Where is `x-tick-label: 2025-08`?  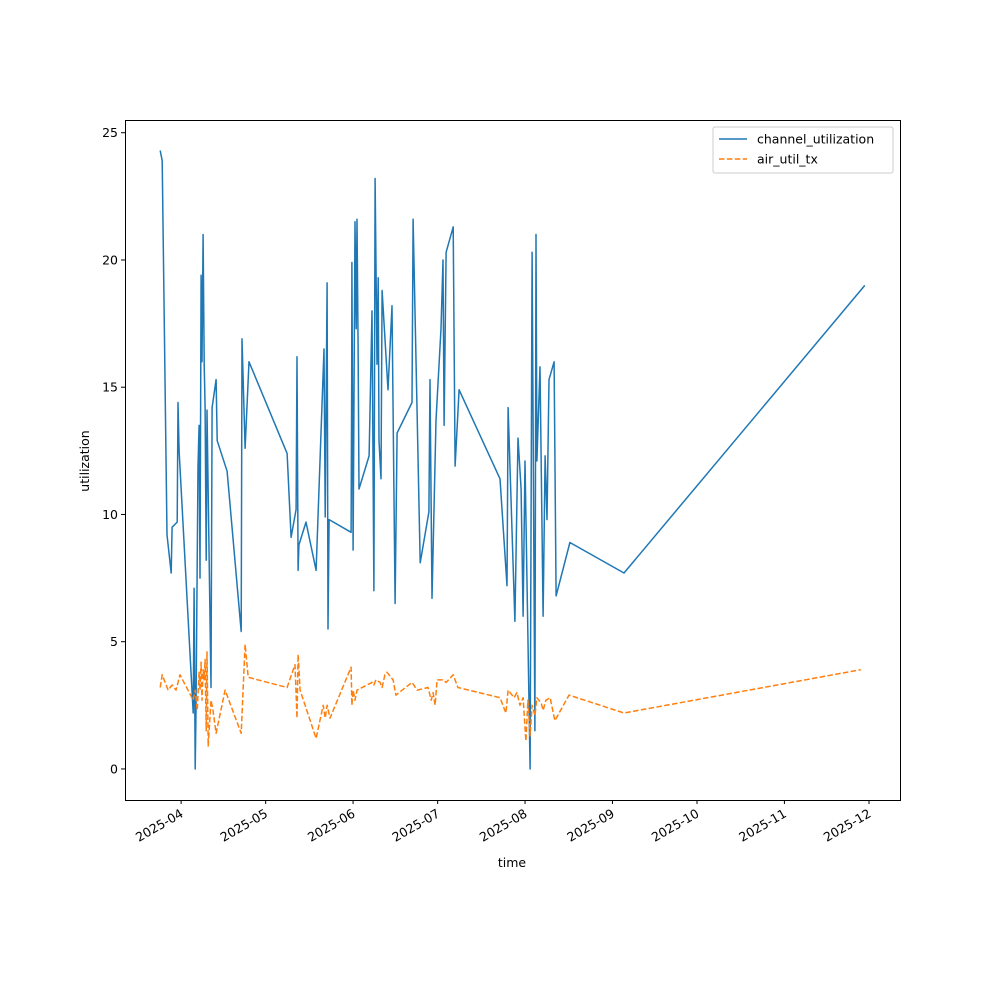
x-tick-label: 2025-08 is located at coordinates (503, 825).